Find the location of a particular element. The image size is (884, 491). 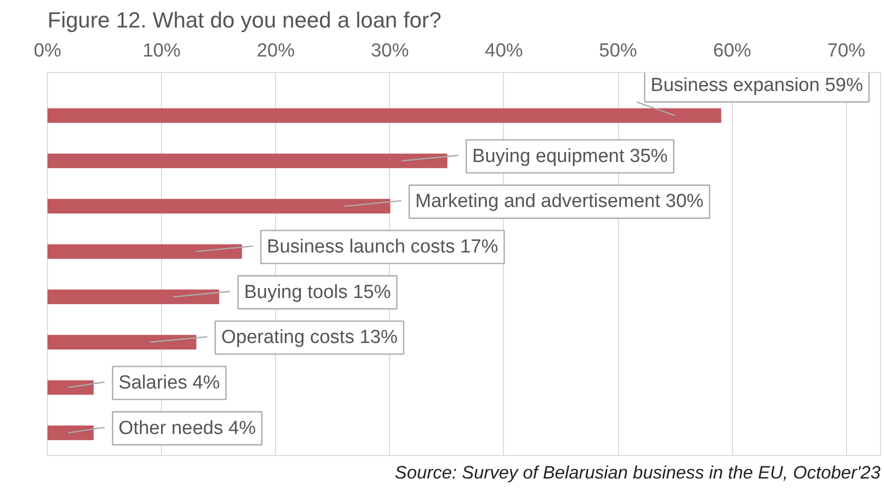

category-label: Other needs 4% is located at coordinates (187, 428).